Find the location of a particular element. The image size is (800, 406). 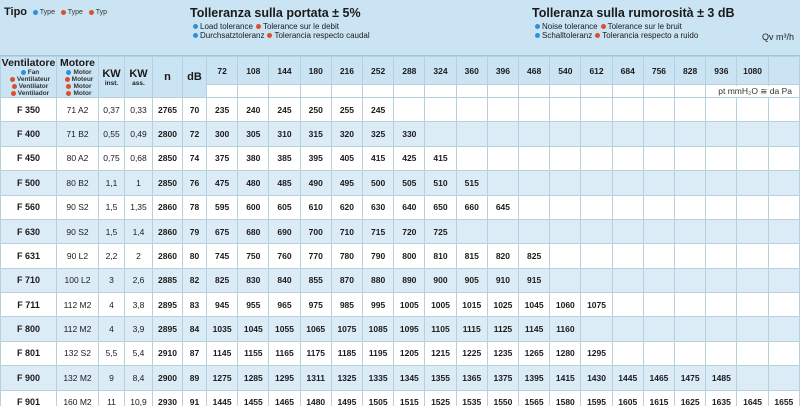

fan-model-cell: F 631 is located at coordinates (28, 256).